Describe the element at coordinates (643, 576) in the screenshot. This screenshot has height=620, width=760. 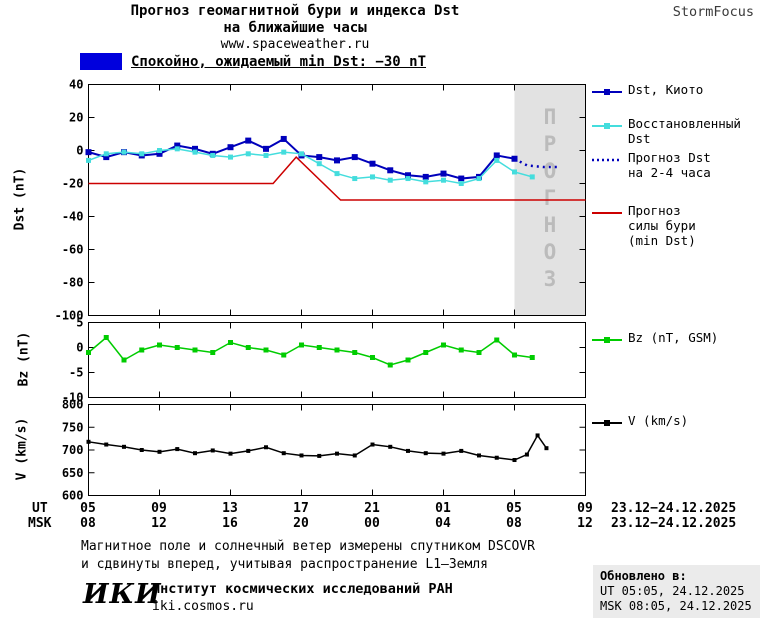
I see `updated-at-label: Обновлено в:` at that location.